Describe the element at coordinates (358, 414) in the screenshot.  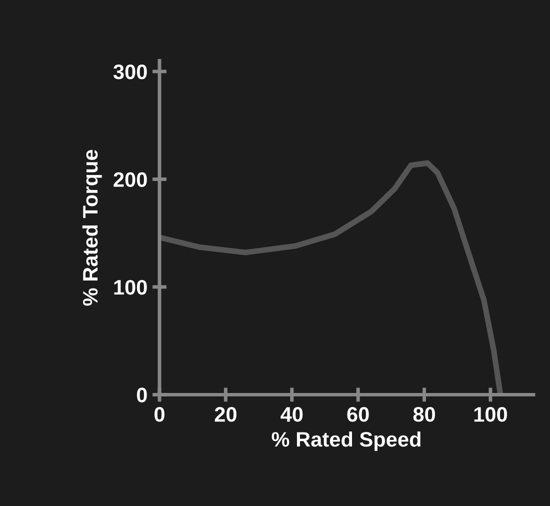
I see `x-tick-label: 60` at that location.